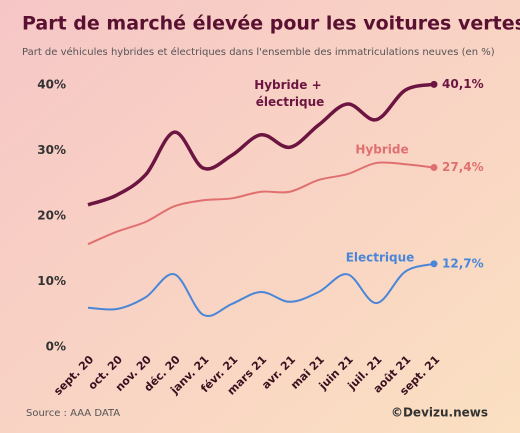 This screenshot has height=433, width=520. I want to click on value-label: 40,1%, so click(463, 84).